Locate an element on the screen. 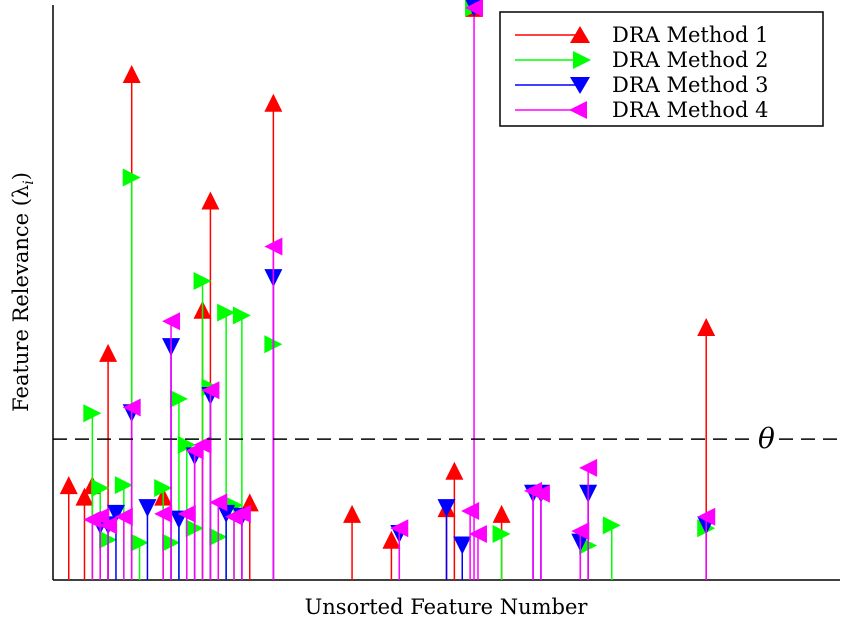  legend-marker-triangle-up is located at coordinates (580, 34).